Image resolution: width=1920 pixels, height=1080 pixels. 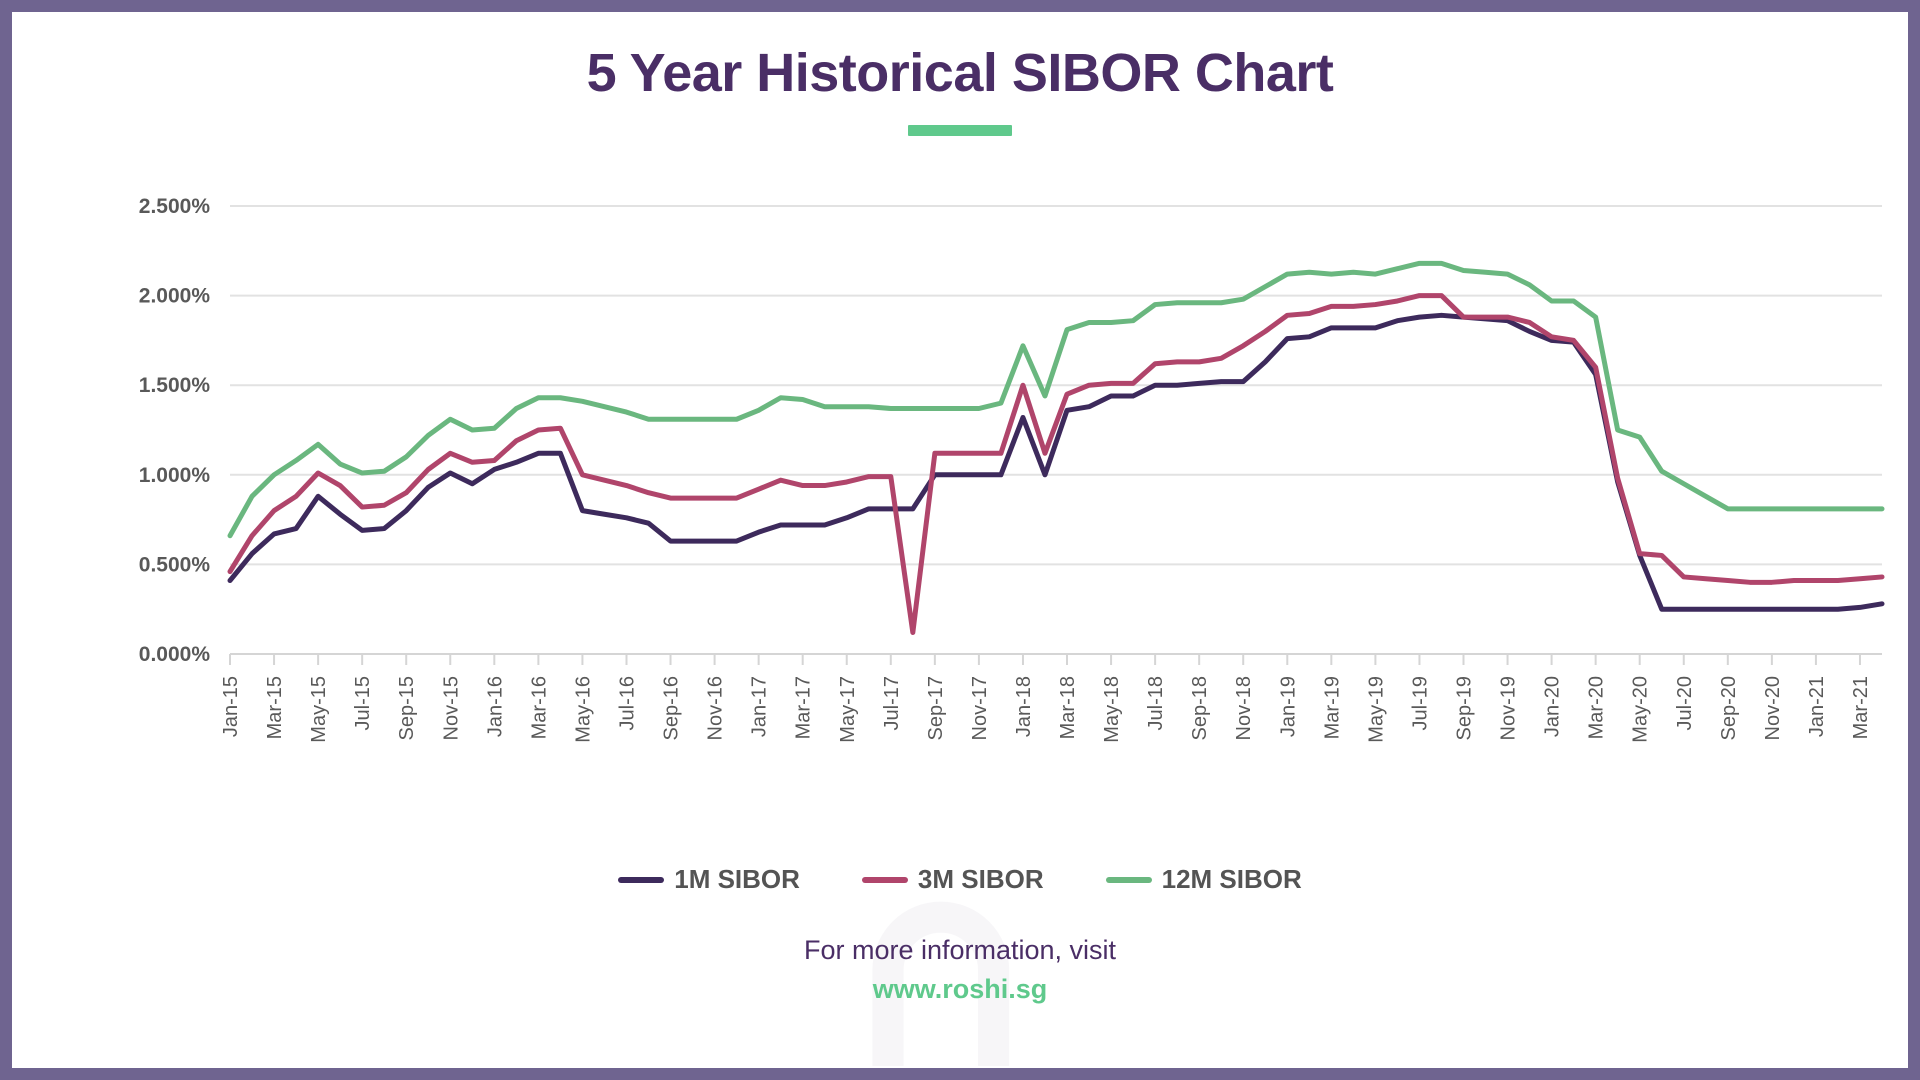 I want to click on y-axis-tick-label: 2.000%, so click(x=175, y=296).